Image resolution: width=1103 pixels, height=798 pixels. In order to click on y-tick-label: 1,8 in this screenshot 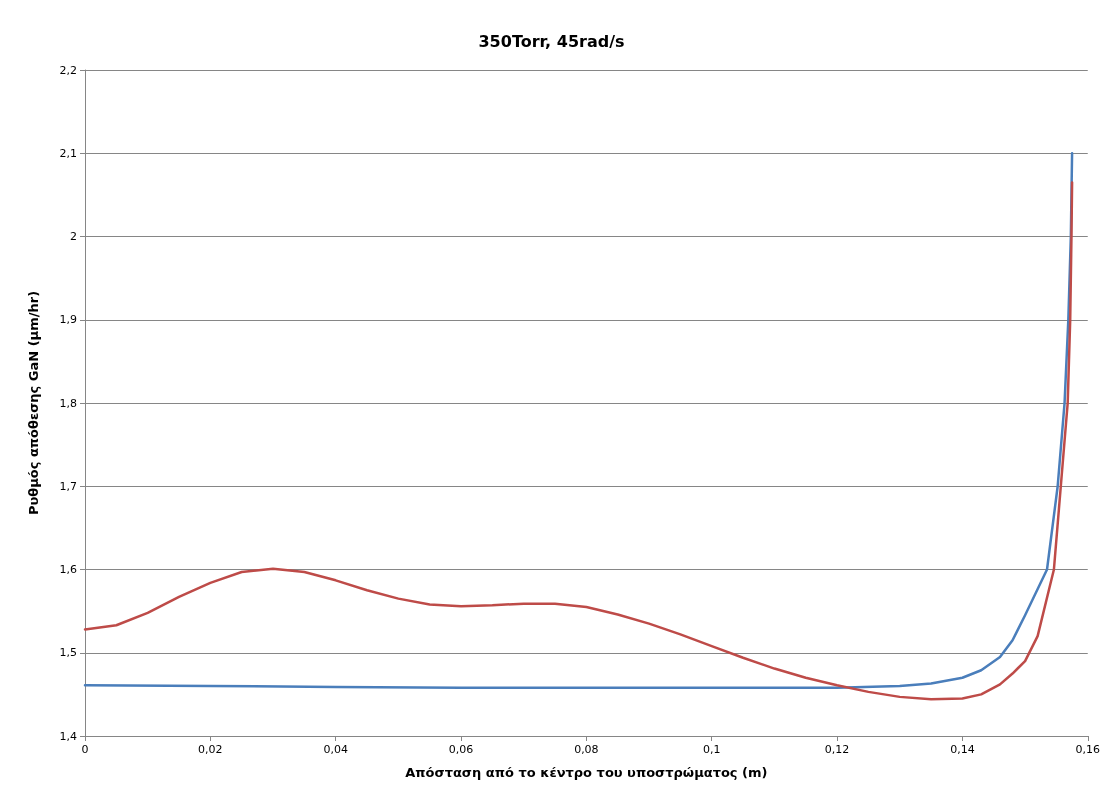, I will do `click(68, 403)`.